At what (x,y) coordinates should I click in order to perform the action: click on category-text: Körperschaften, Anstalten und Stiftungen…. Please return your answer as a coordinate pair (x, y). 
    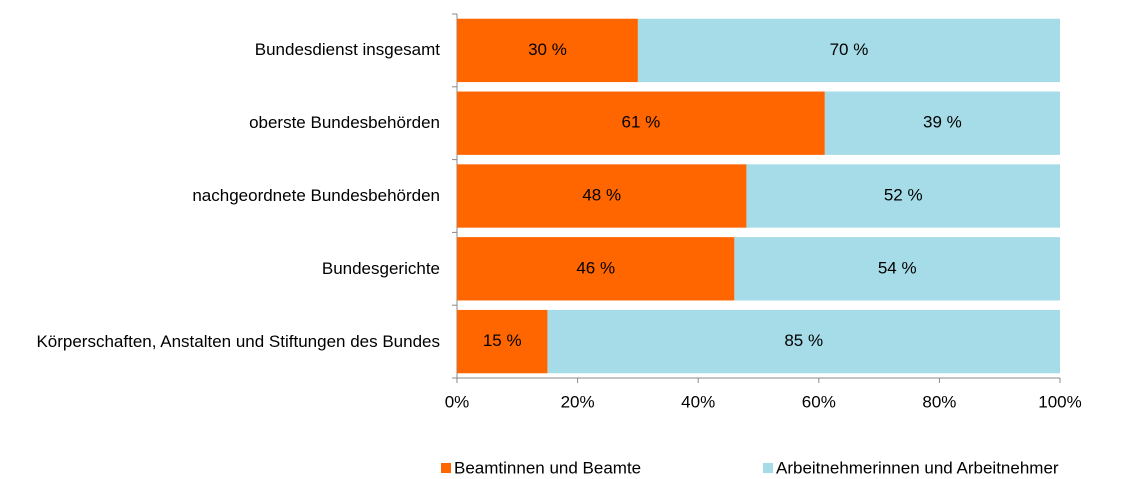
    Looking at the image, I should click on (238, 341).